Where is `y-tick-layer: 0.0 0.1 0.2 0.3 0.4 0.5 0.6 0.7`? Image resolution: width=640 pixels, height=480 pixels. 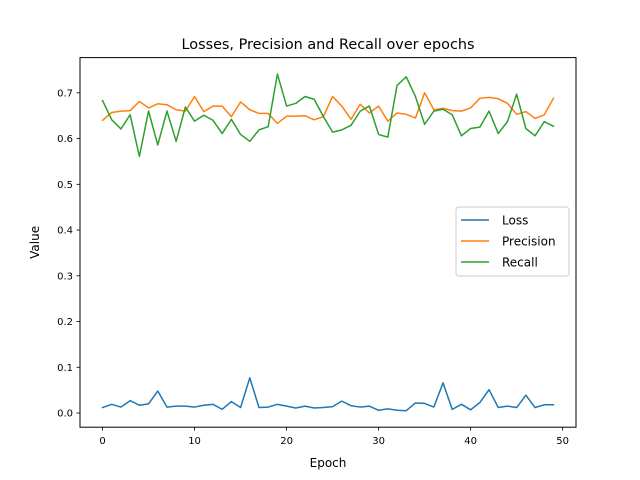 y-tick-layer: 0.0 0.1 0.2 0.3 0.4 0.5 0.6 0.7 is located at coordinates (68, 254).